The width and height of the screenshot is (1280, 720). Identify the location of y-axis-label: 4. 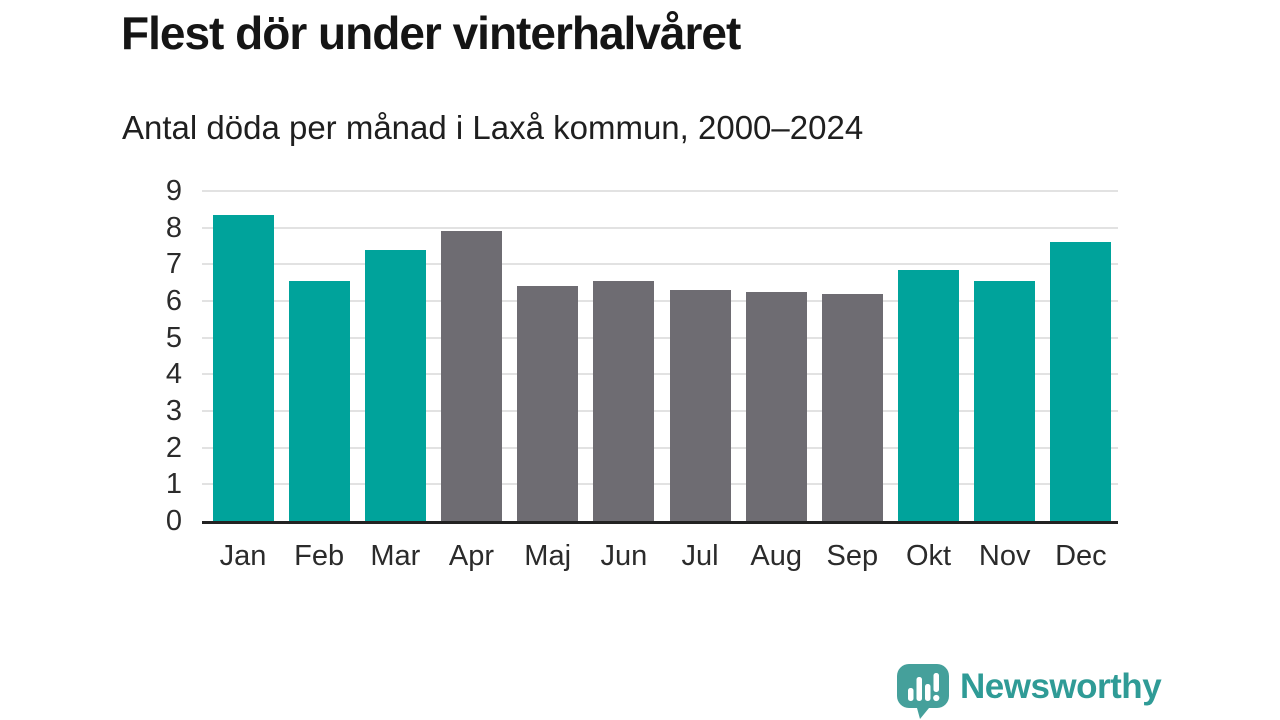
(173, 374).